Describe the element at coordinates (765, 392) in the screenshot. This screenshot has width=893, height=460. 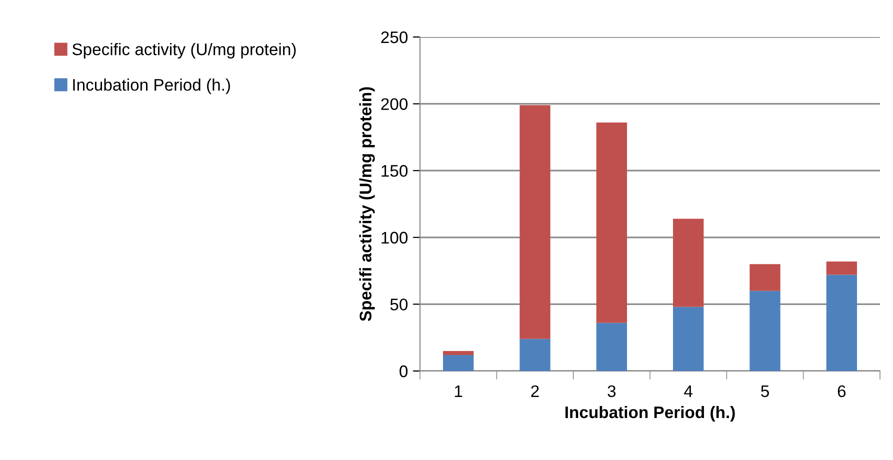
I see `x-tick-label: 5` at that location.